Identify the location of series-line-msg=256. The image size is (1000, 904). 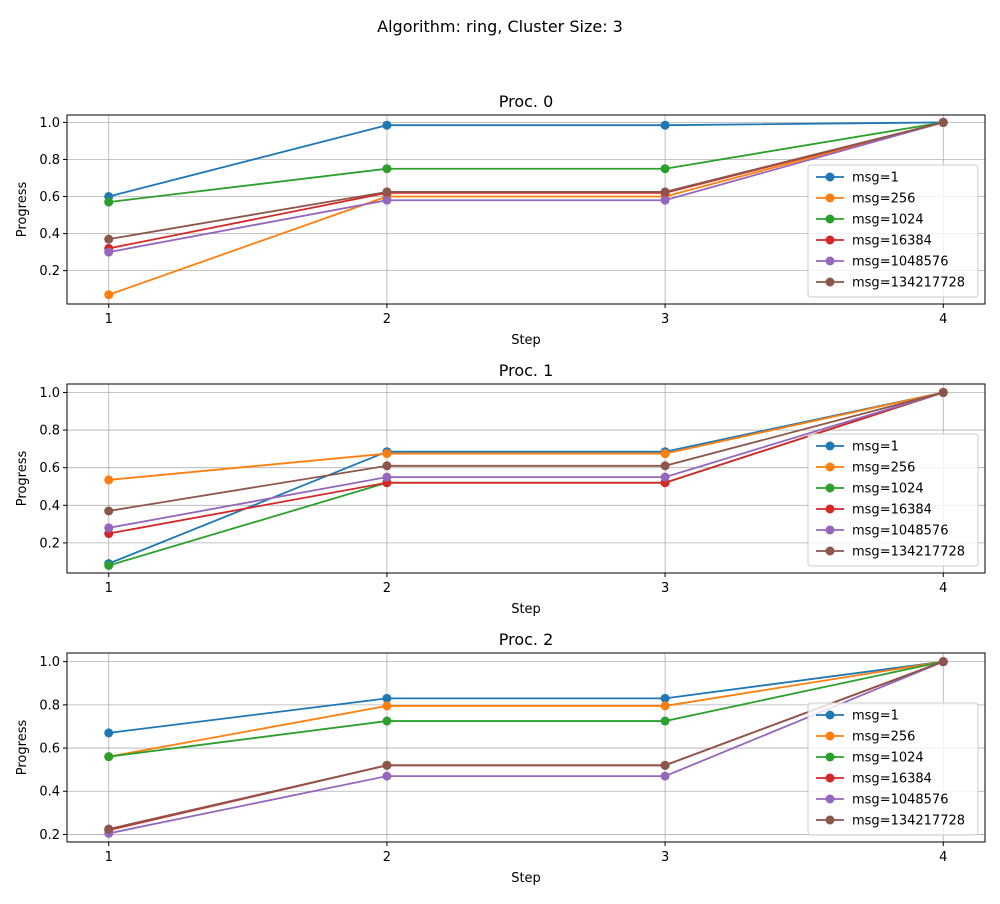
(526, 709).